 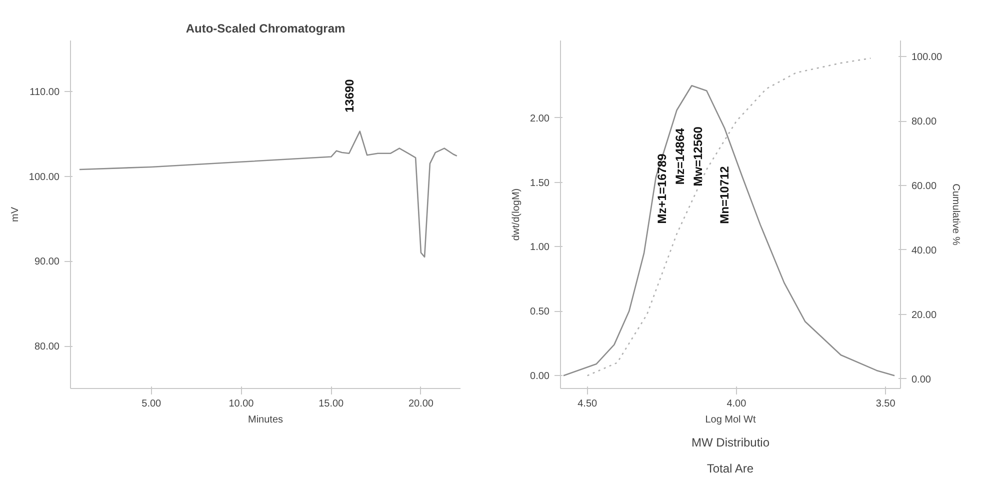 I want to click on x-tick-label: 10.00, so click(x=241, y=404).